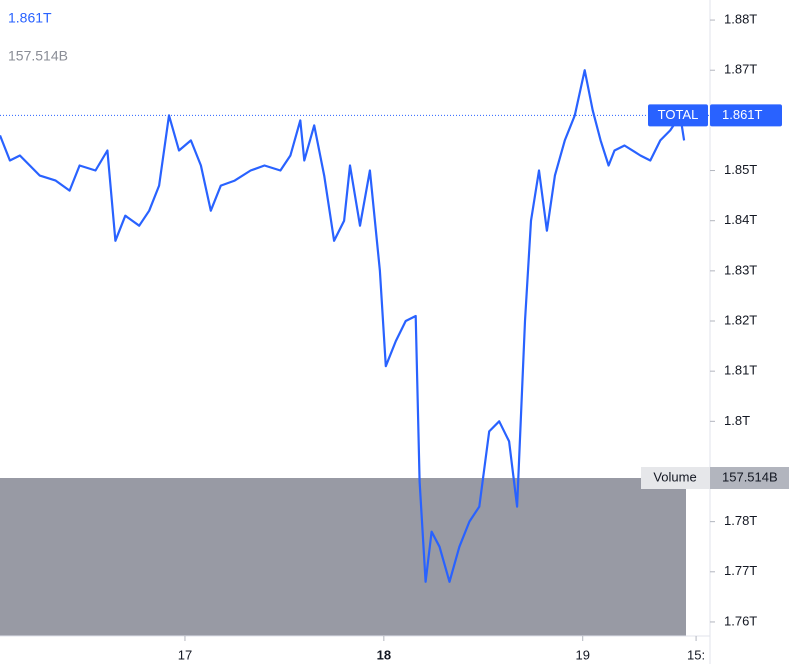 The height and width of the screenshot is (664, 789). Describe the element at coordinates (38, 56) in the screenshot. I see `header-volume: 157.514B` at that location.